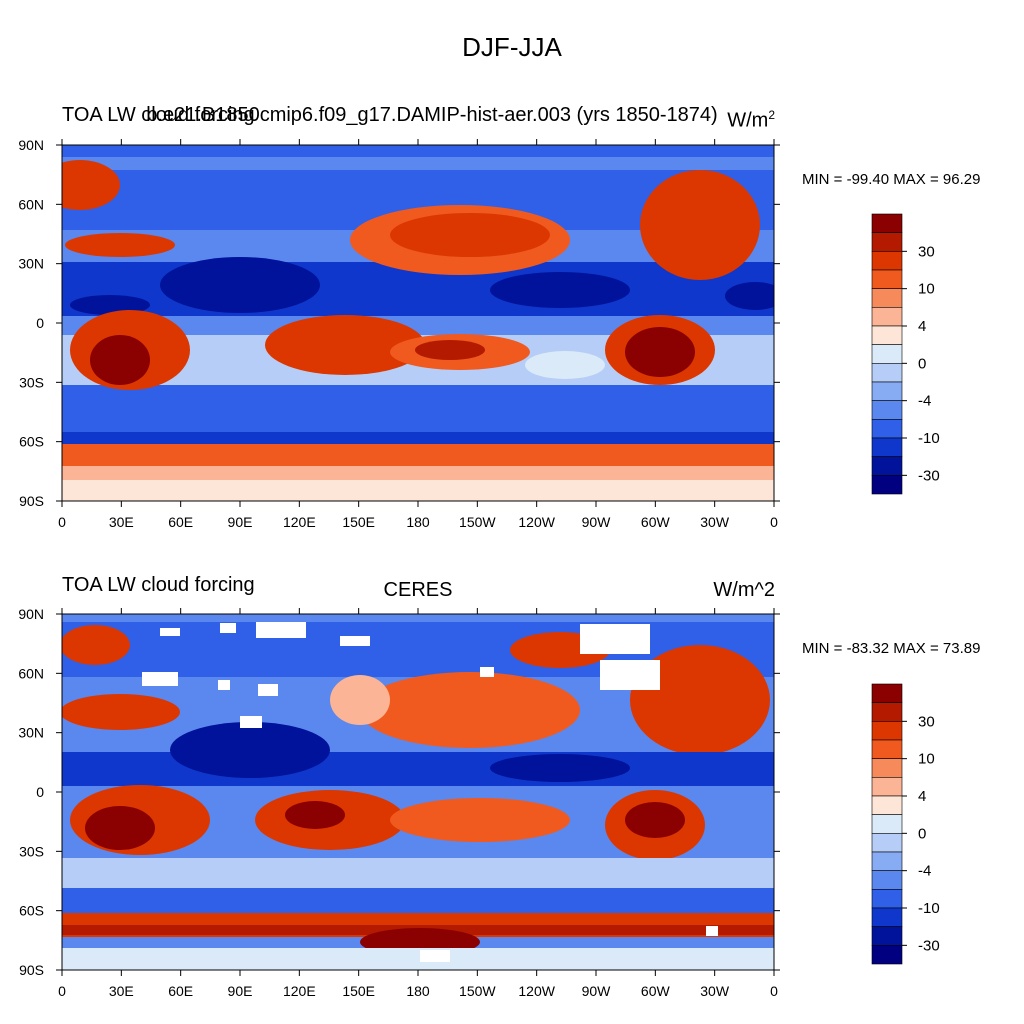 This screenshot has height=1024, width=1024. What do you see at coordinates (744, 590) in the screenshot?
I see `panel2-units: W/m^2` at bounding box center [744, 590].